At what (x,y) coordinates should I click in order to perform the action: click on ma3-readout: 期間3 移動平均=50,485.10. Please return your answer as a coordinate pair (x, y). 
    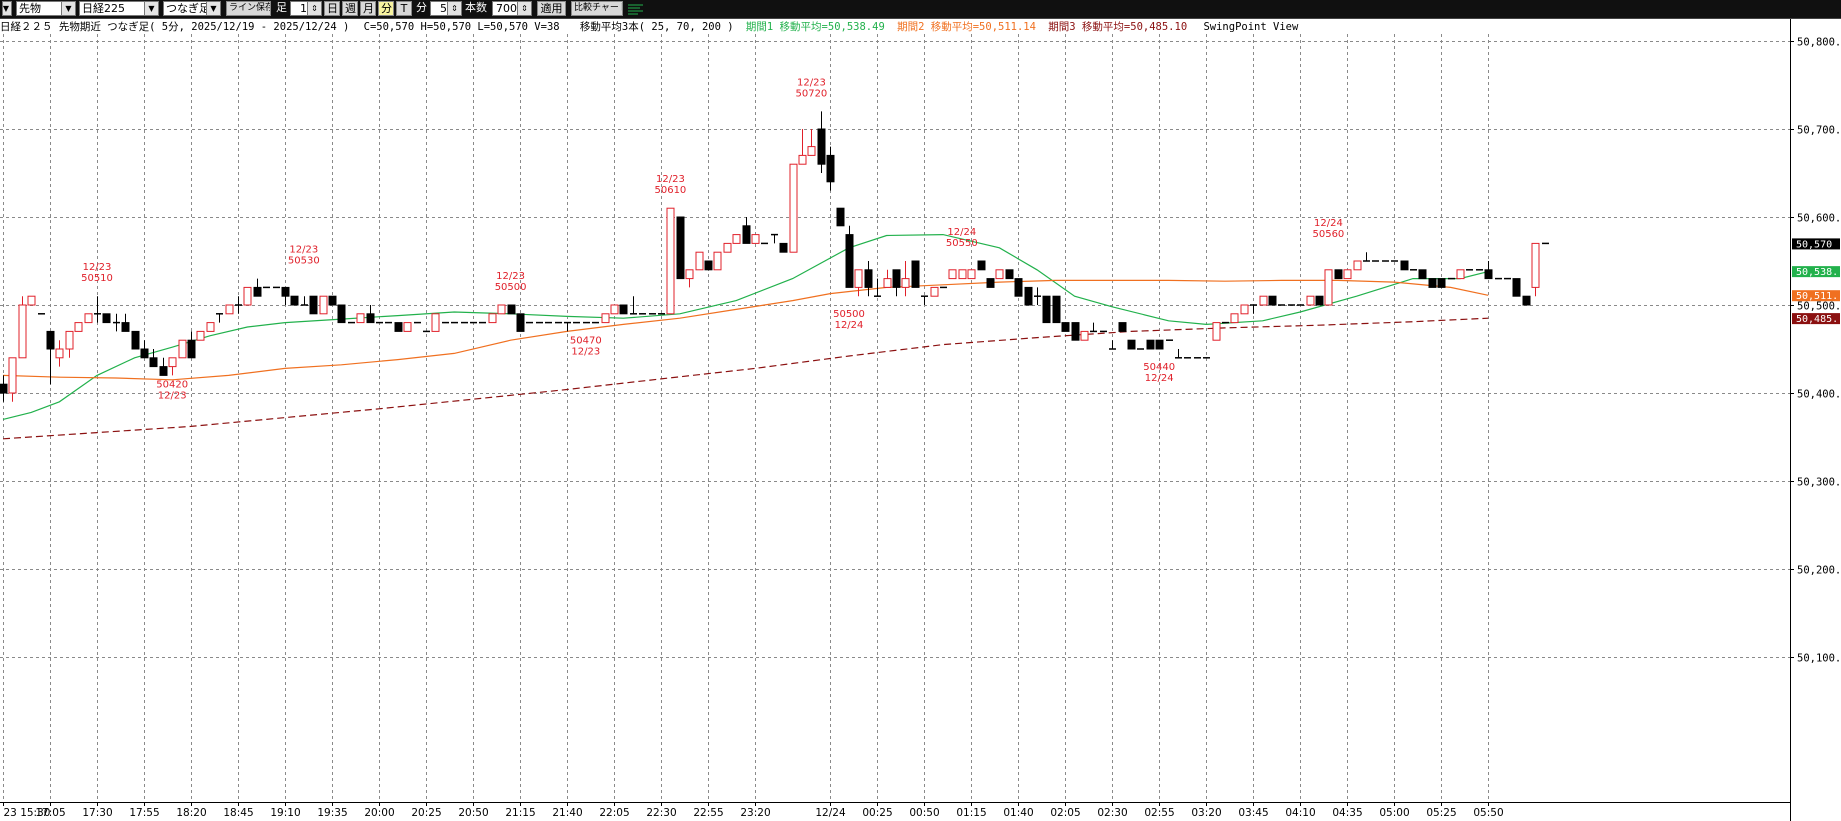
    Looking at the image, I should click on (1118, 27).